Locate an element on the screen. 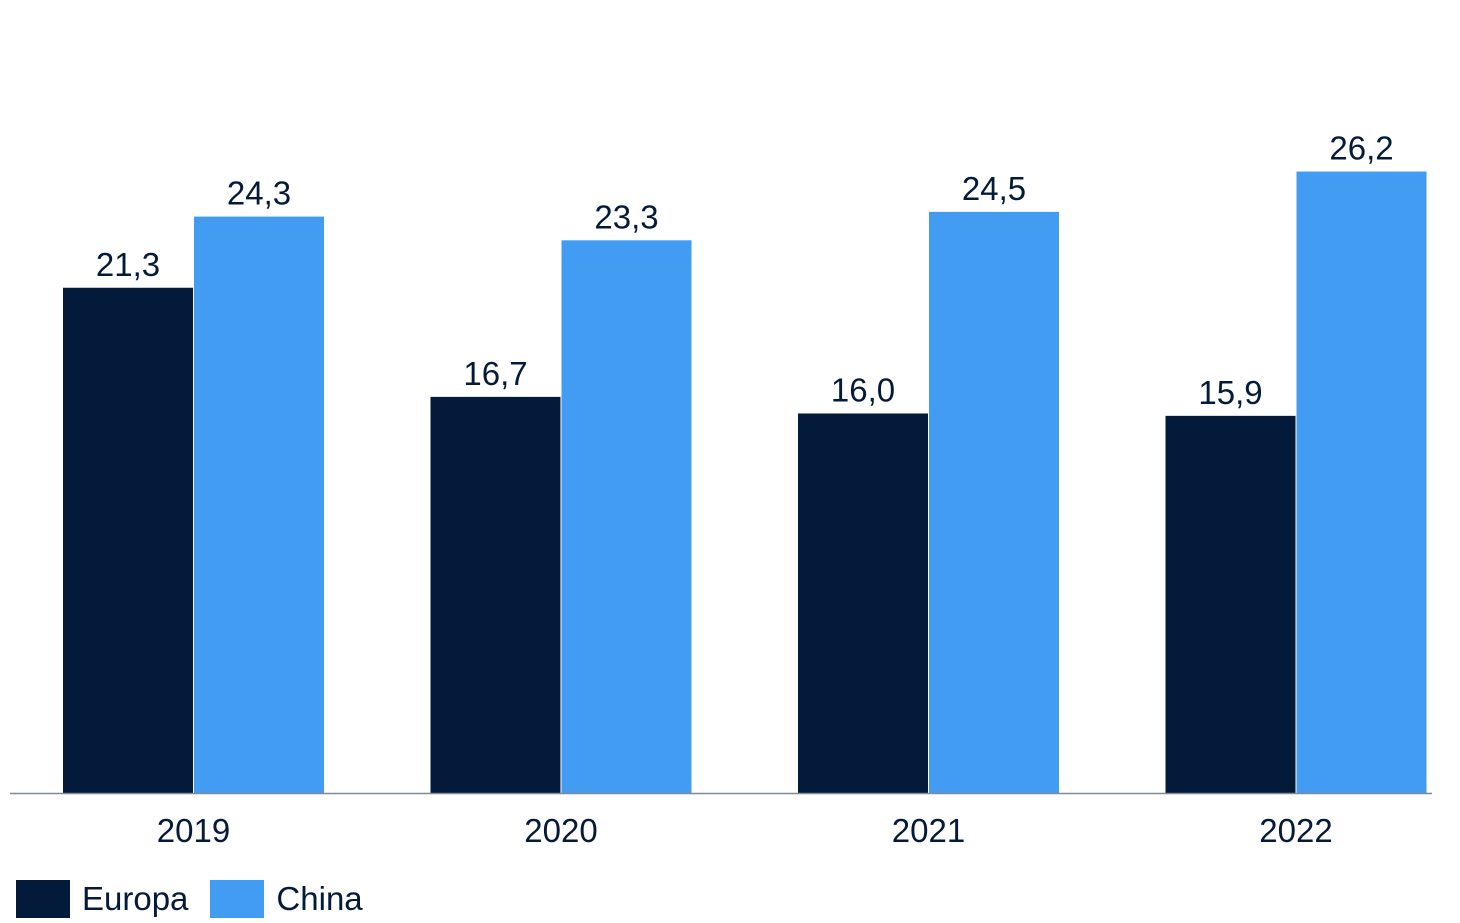  x-tick-label-2021: 2021 is located at coordinates (928, 830).